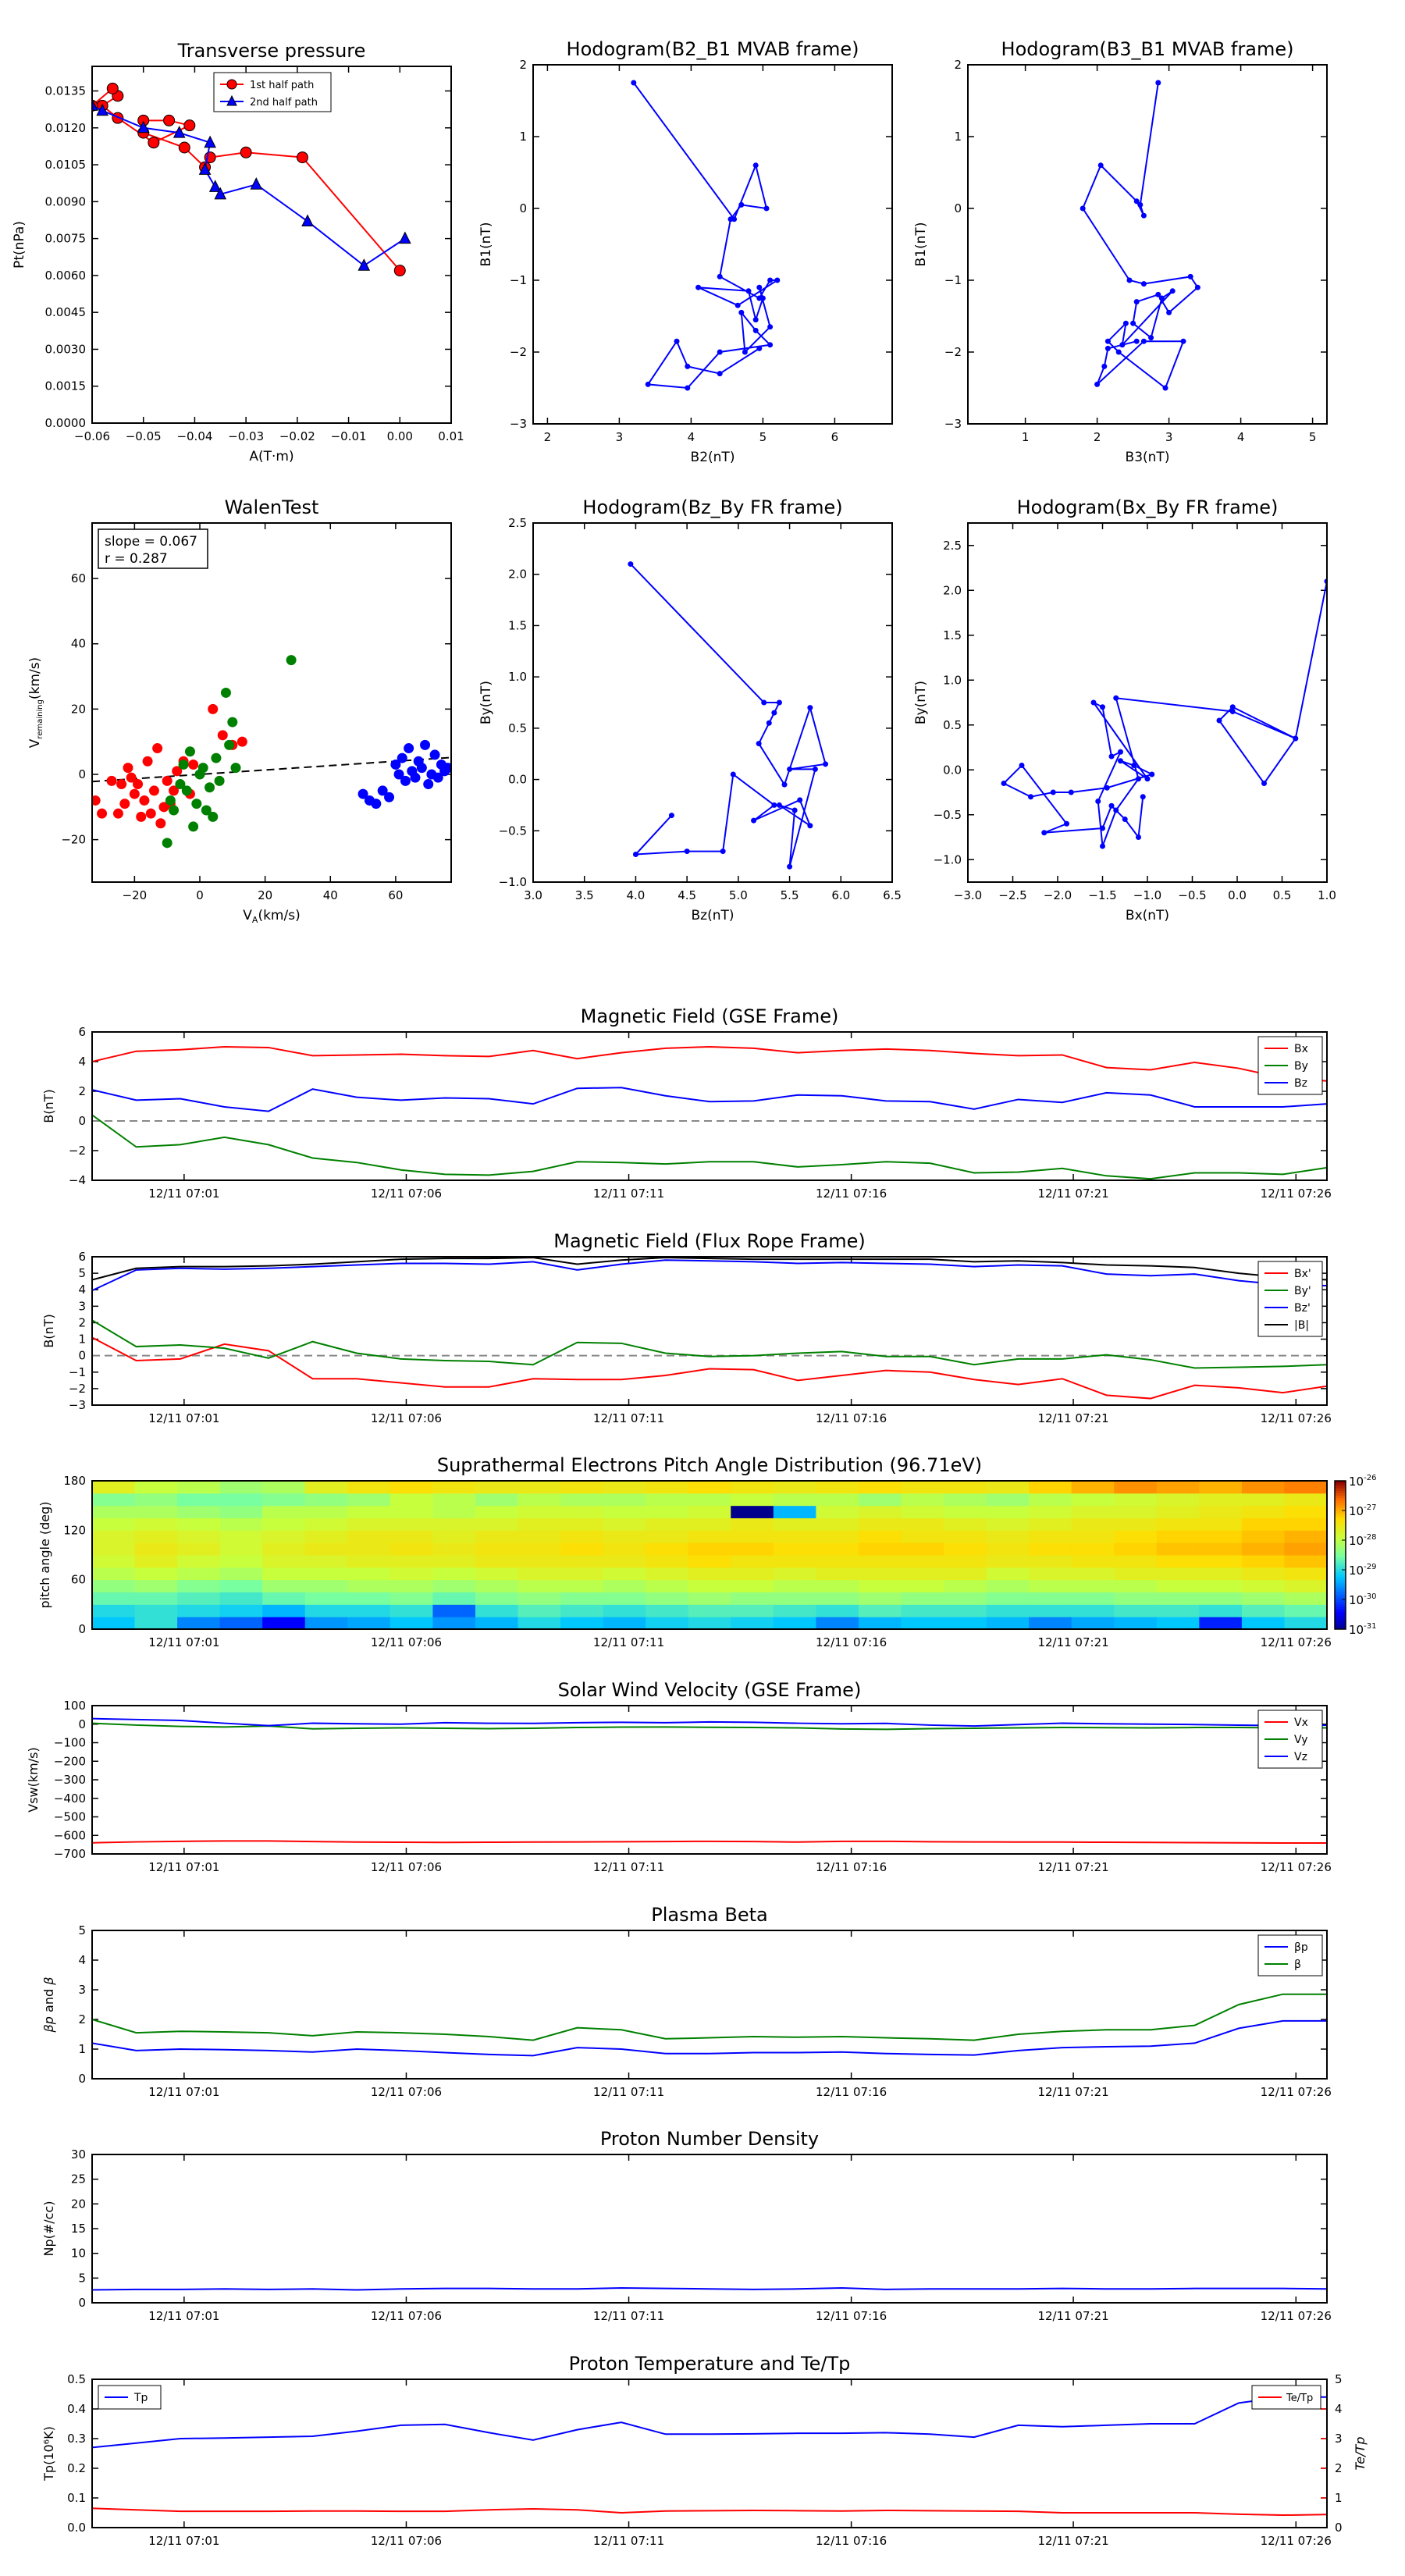 The height and width of the screenshot is (2576, 1405). What do you see at coordinates (958, 137) in the screenshot?
I see `y-tick-label: 1` at bounding box center [958, 137].